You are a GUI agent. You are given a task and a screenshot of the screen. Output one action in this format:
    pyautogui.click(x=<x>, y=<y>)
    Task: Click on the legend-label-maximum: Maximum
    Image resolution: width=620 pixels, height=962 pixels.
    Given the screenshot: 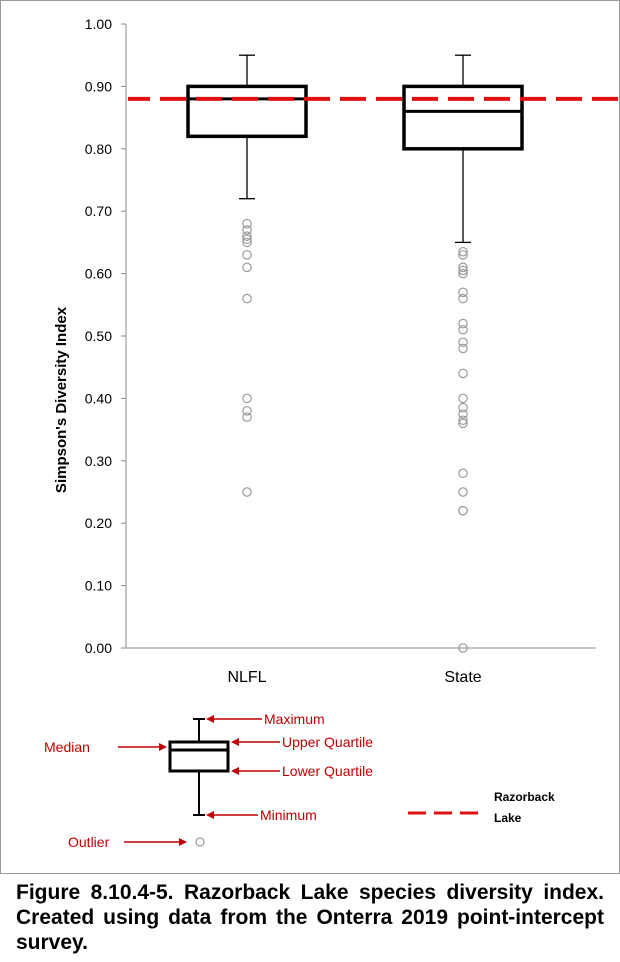 What is the action you would take?
    pyautogui.click(x=294, y=719)
    